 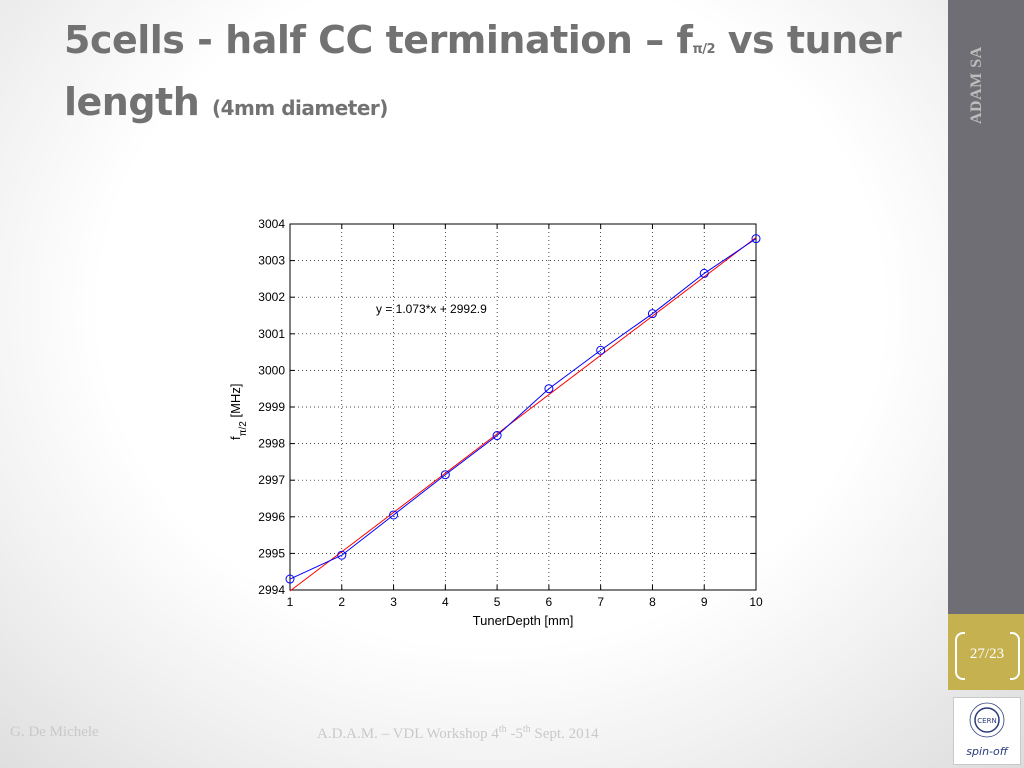 I want to click on footer-sup-2: th, so click(x=526, y=729).